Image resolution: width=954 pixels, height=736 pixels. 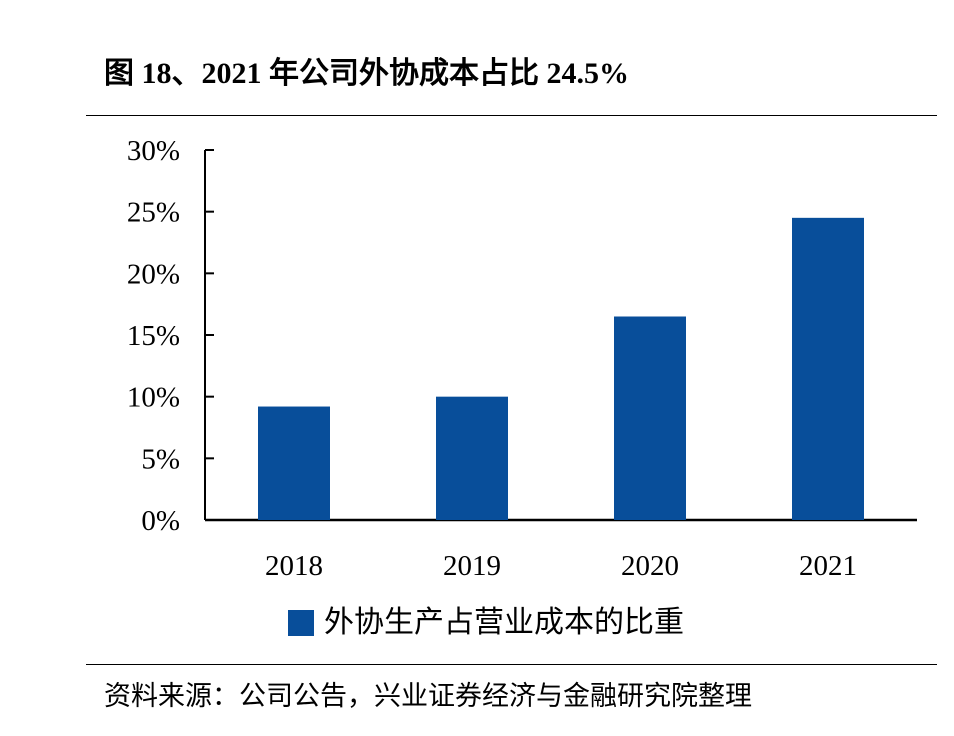 I want to click on figure-title: 图 18、2021 年公司外协成本占比 24.5%, so click(x=366, y=73).